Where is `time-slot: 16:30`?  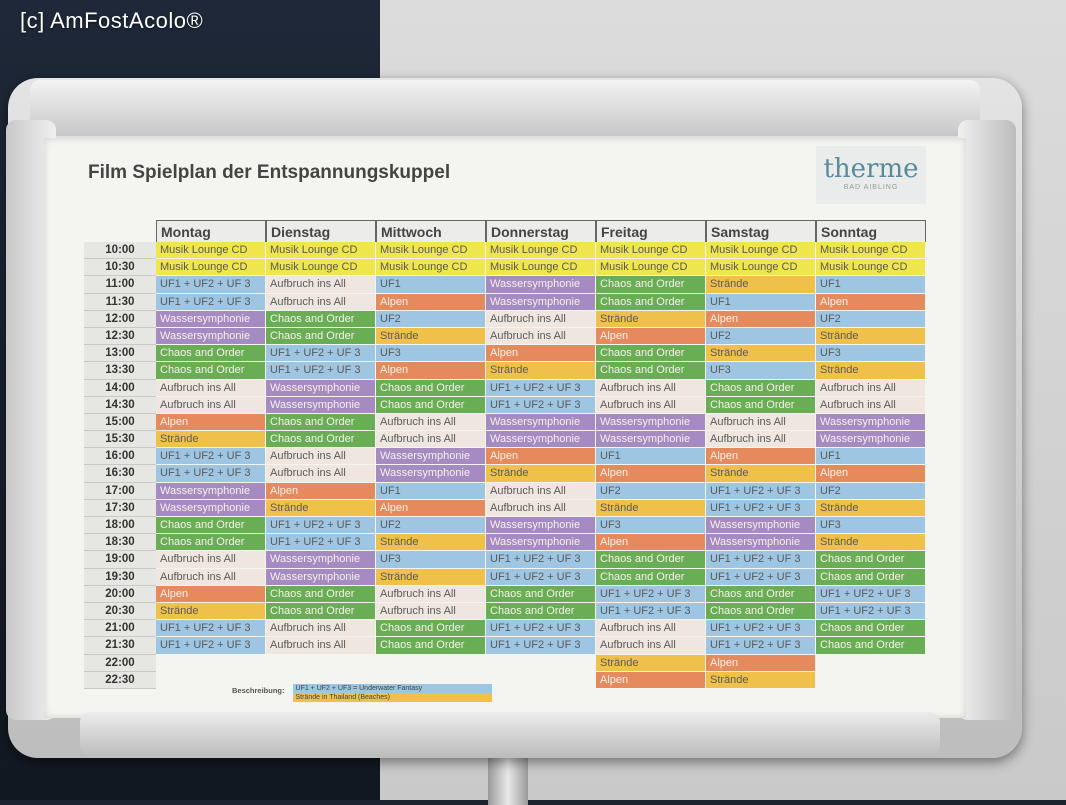 time-slot: 16:30 is located at coordinates (120, 474).